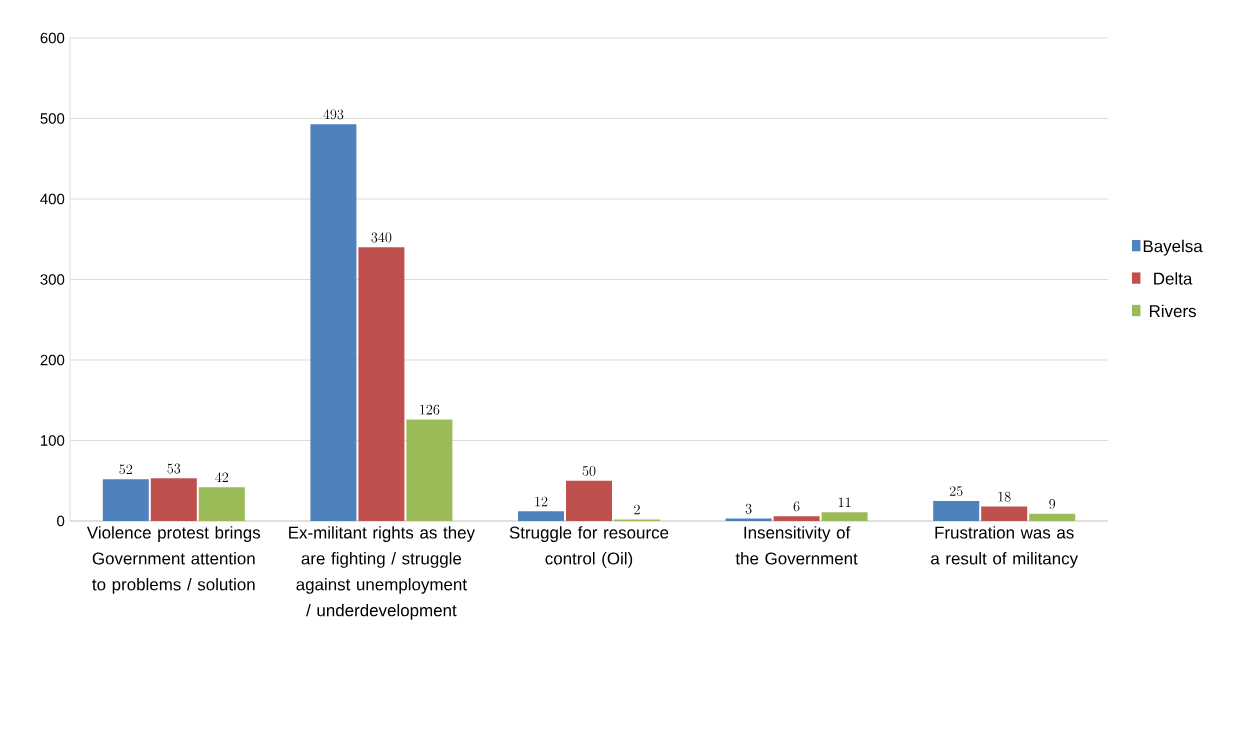 The image size is (1257, 751). I want to click on data-label: 11, so click(844, 502).